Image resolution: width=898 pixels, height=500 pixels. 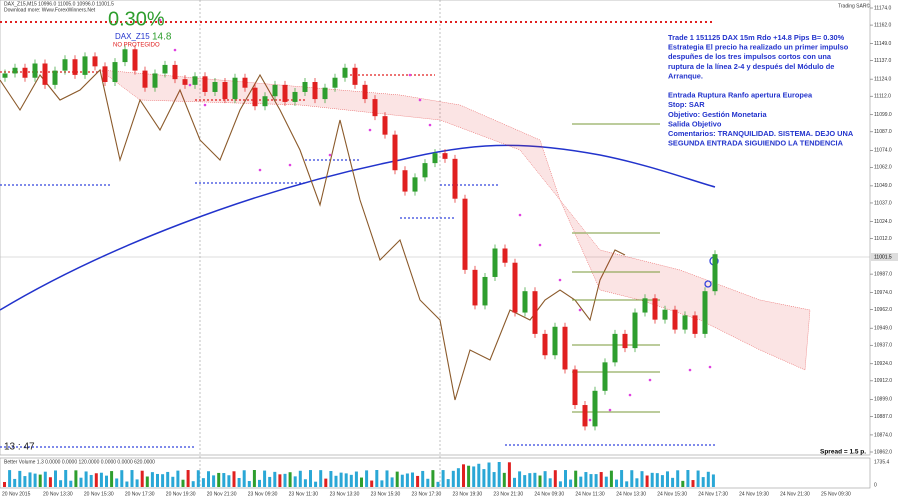 What do you see at coordinates (695, 123) in the screenshot?
I see `annotation-line: Salida Objetivo` at bounding box center [695, 123].